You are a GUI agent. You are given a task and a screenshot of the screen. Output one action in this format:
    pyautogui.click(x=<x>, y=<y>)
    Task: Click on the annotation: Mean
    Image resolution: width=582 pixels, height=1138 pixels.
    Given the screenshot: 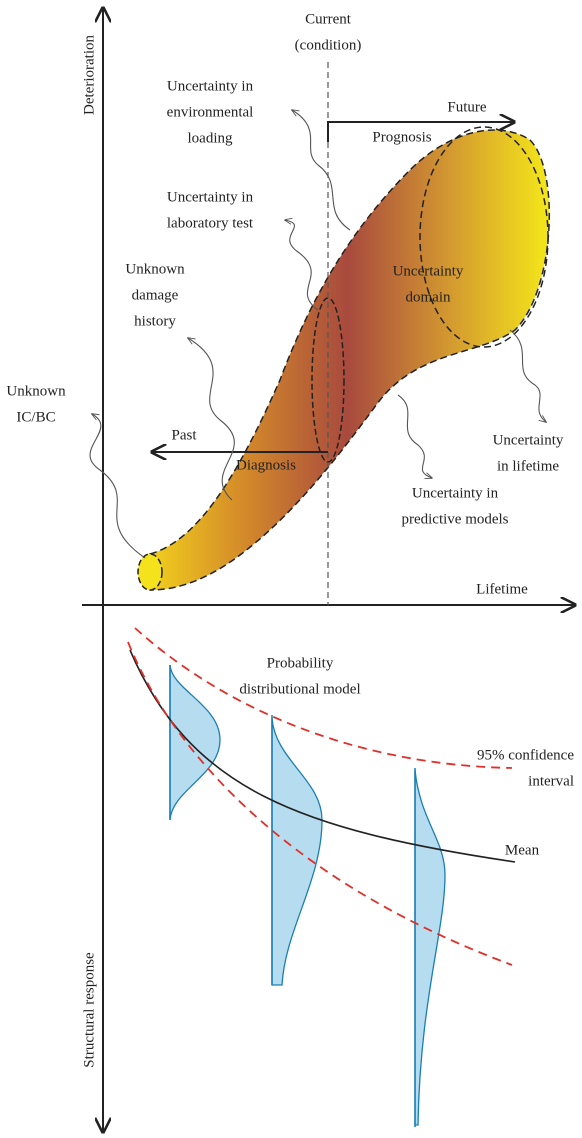 What is the action you would take?
    pyautogui.click(x=522, y=850)
    